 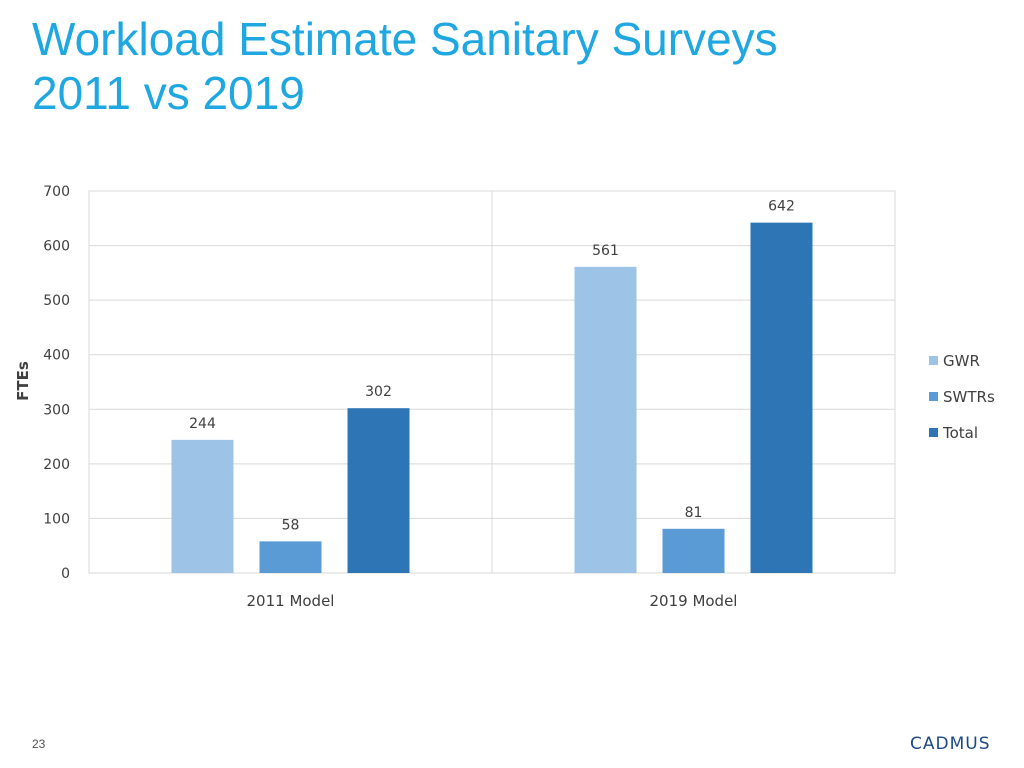 What do you see at coordinates (960, 433) in the screenshot?
I see `legend-label-total: Total` at bounding box center [960, 433].